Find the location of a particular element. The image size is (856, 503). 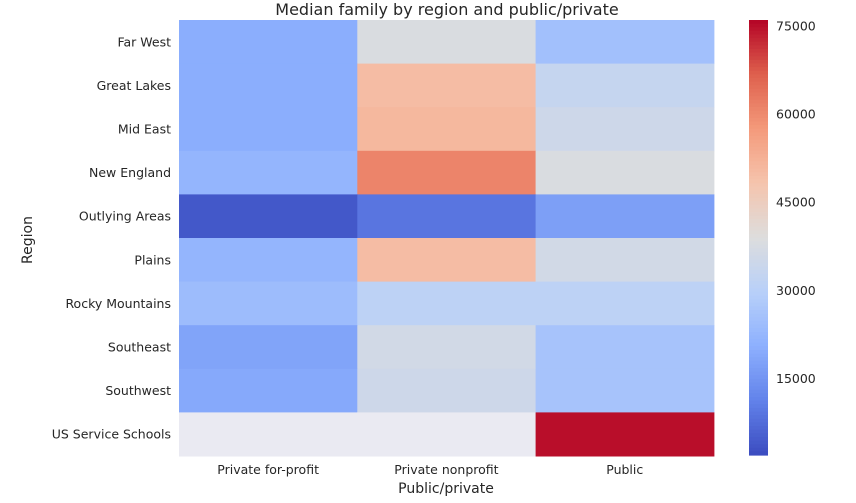

y-tick-label: New England is located at coordinates (130, 172).